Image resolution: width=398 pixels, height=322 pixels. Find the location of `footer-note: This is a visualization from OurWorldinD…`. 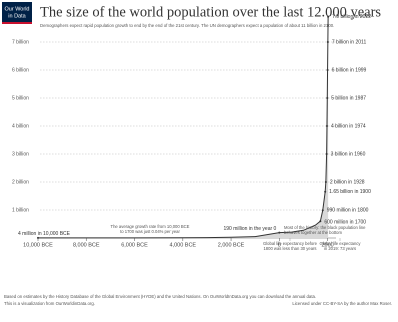

footer-note: This is a visualization from OurWorldinD… is located at coordinates (49, 303).